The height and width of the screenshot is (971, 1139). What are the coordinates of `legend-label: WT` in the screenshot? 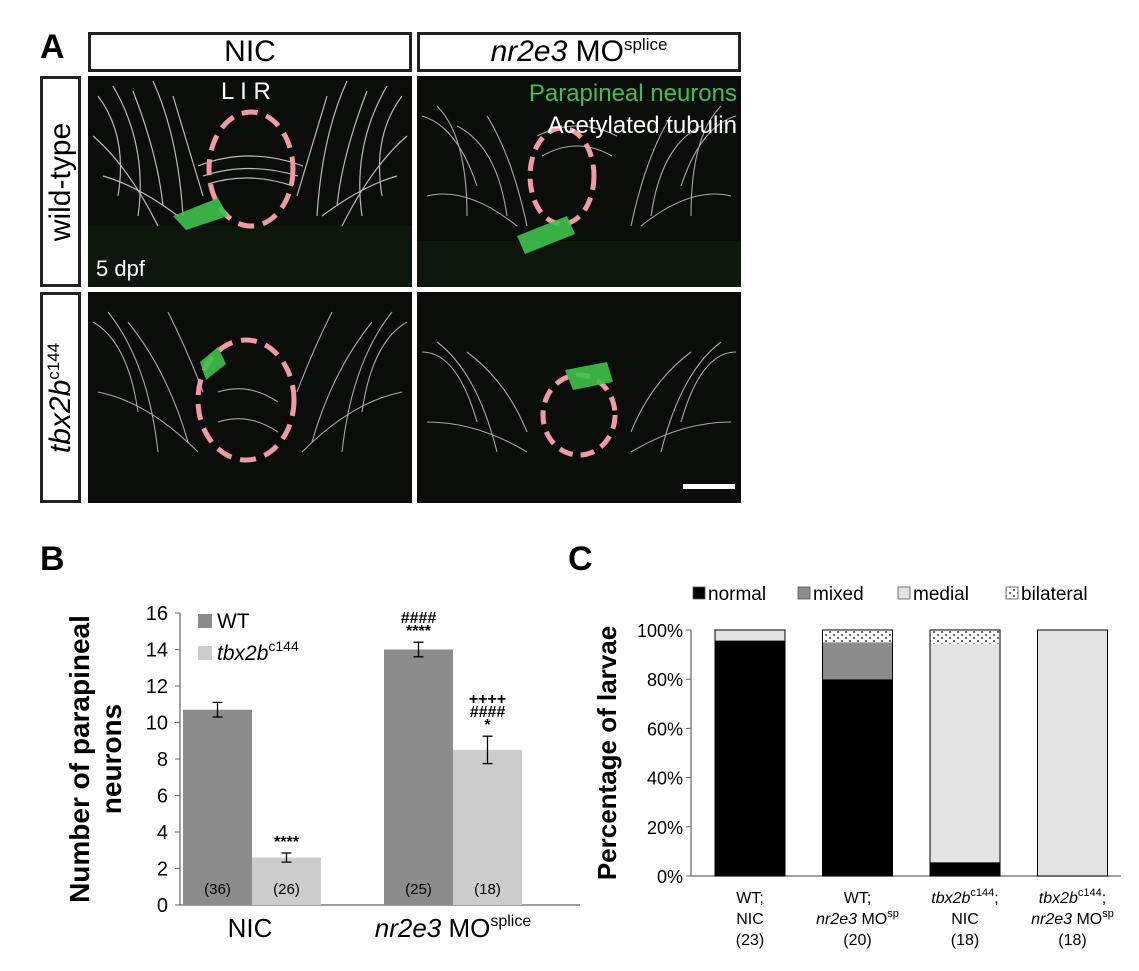 It's located at (233, 621).